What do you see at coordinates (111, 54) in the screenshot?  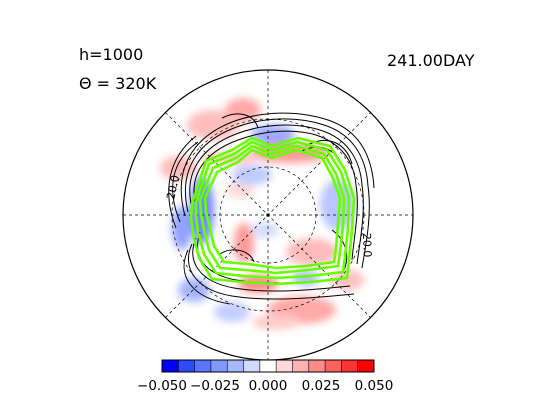 I see `height-label: h=1000` at bounding box center [111, 54].